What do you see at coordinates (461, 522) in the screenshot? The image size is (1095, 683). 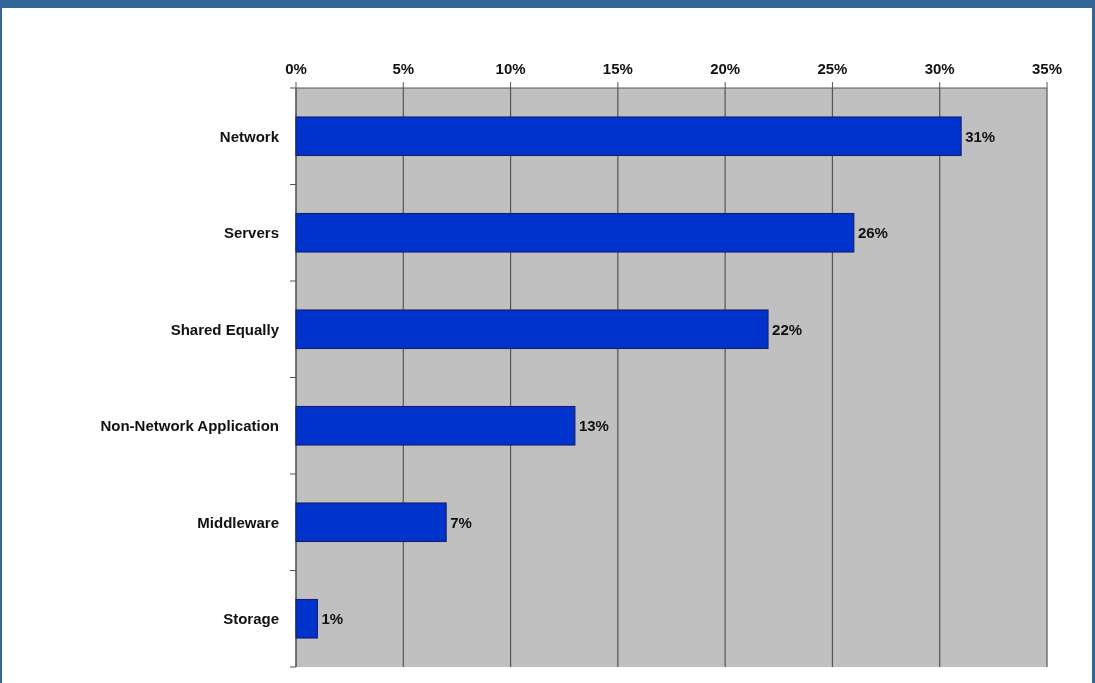 I see `data-label: 7%` at bounding box center [461, 522].